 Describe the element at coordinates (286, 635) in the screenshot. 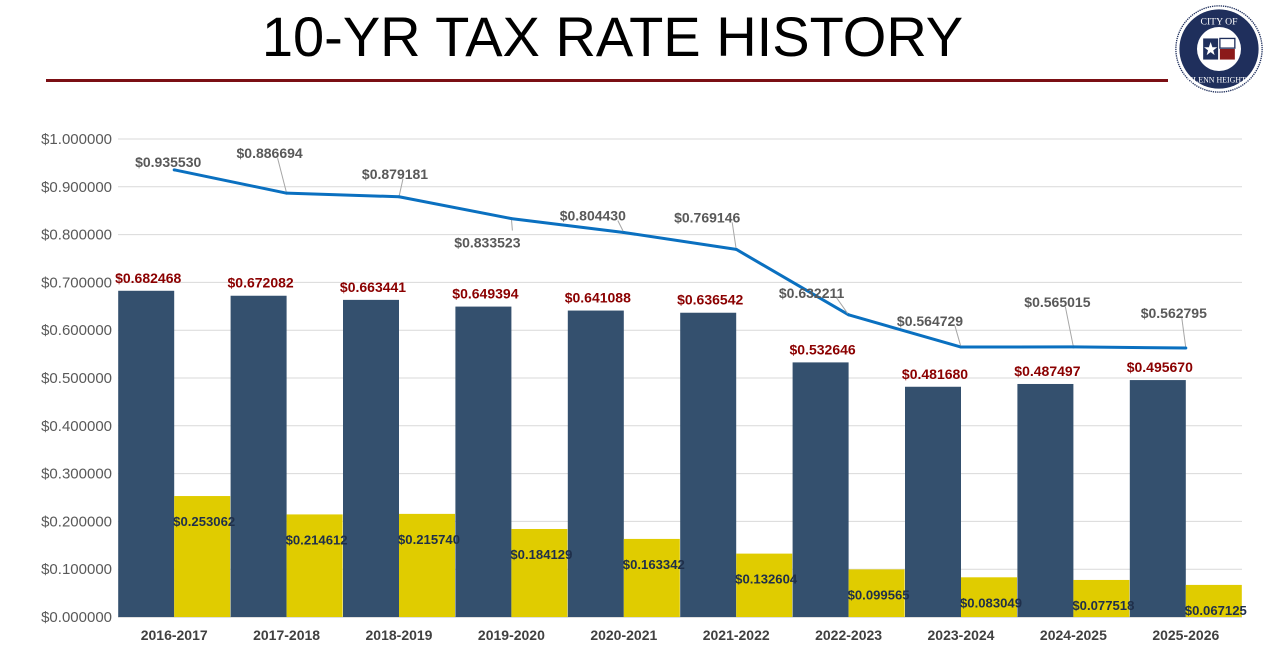

I see `x-tick-label: 2017-2018` at that location.